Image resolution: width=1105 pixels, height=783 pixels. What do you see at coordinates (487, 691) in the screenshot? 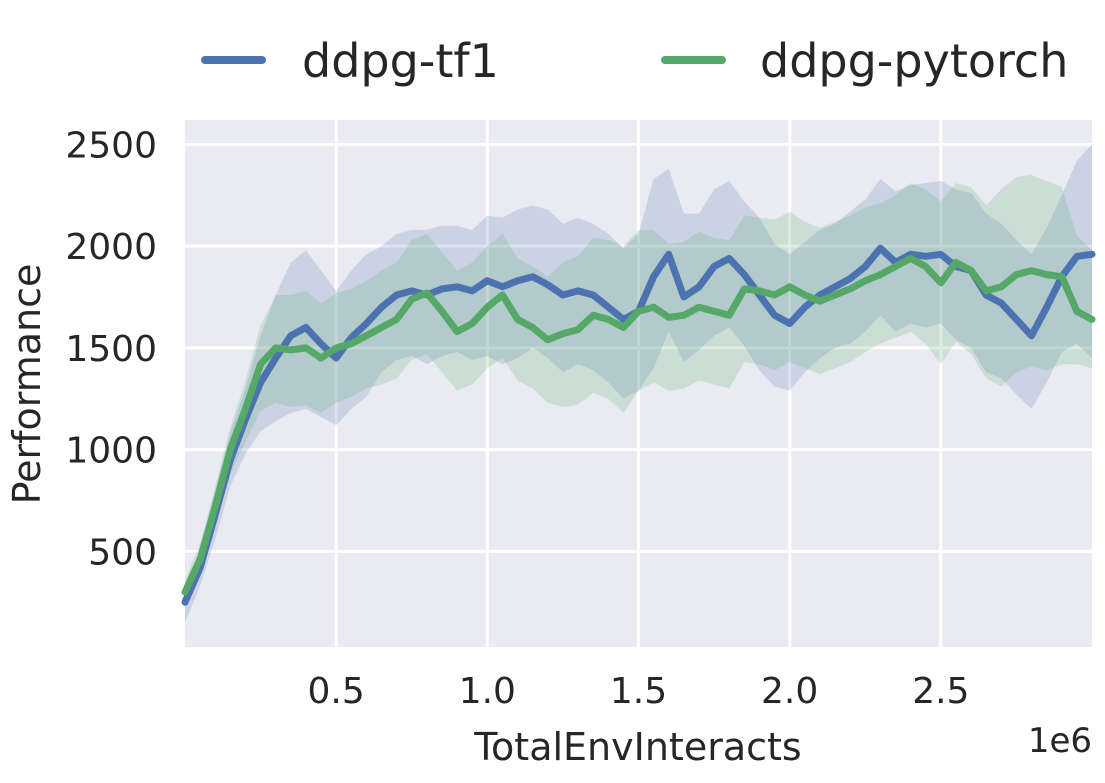
I see `x-tick-label: 1.0` at bounding box center [487, 691].